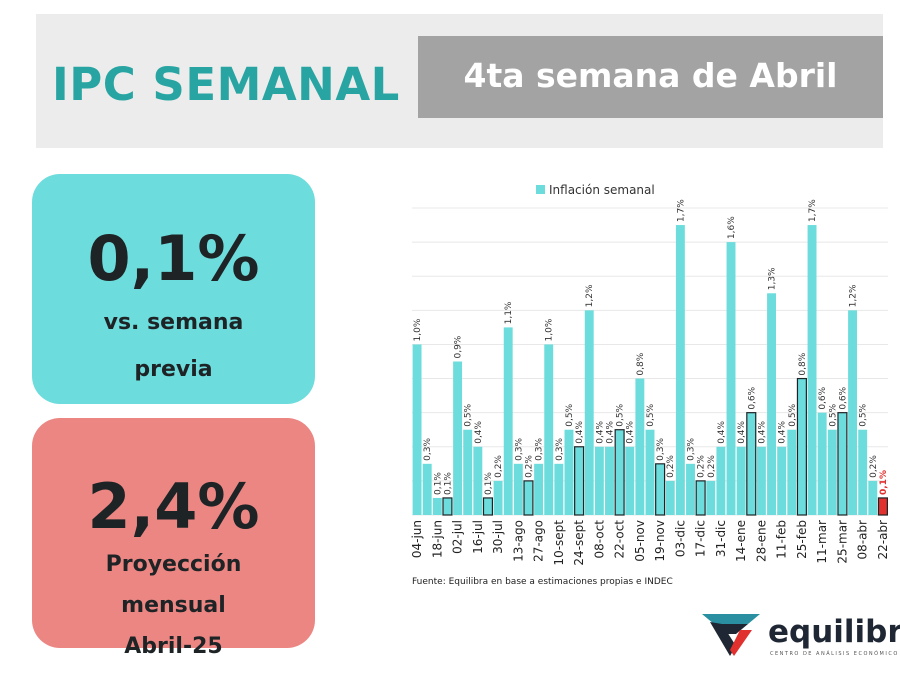 The image size is (900, 675). I want to click on x-tick-label: 03-dic, so click(680, 538).